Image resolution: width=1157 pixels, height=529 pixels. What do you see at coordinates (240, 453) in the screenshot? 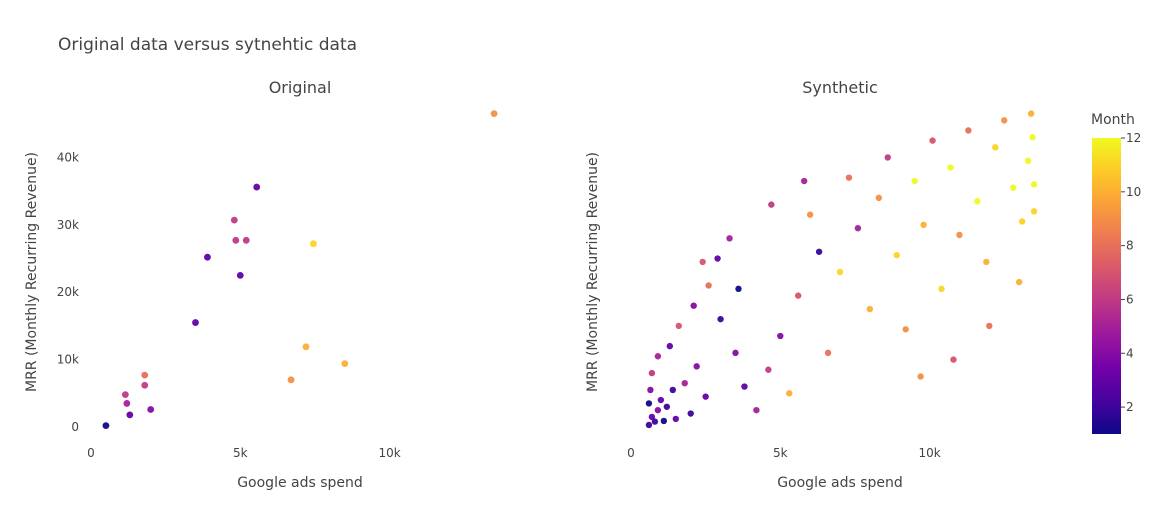
I see `original-x-tick-label: 5k` at bounding box center [240, 453].